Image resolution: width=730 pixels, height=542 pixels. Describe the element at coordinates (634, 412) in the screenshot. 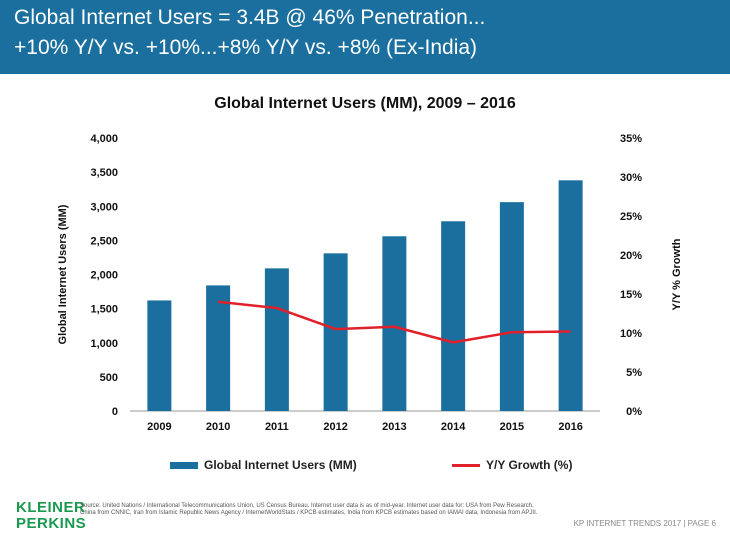

I see `y2-tick-label: 0%` at that location.